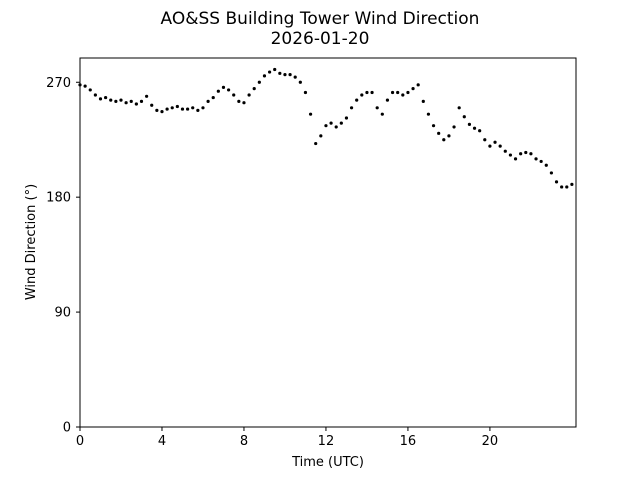 The width and height of the screenshot is (640, 480). Describe the element at coordinates (287, 438) in the screenshot. I see `x-axis-ticks: 0 4 8 12 16 20` at that location.